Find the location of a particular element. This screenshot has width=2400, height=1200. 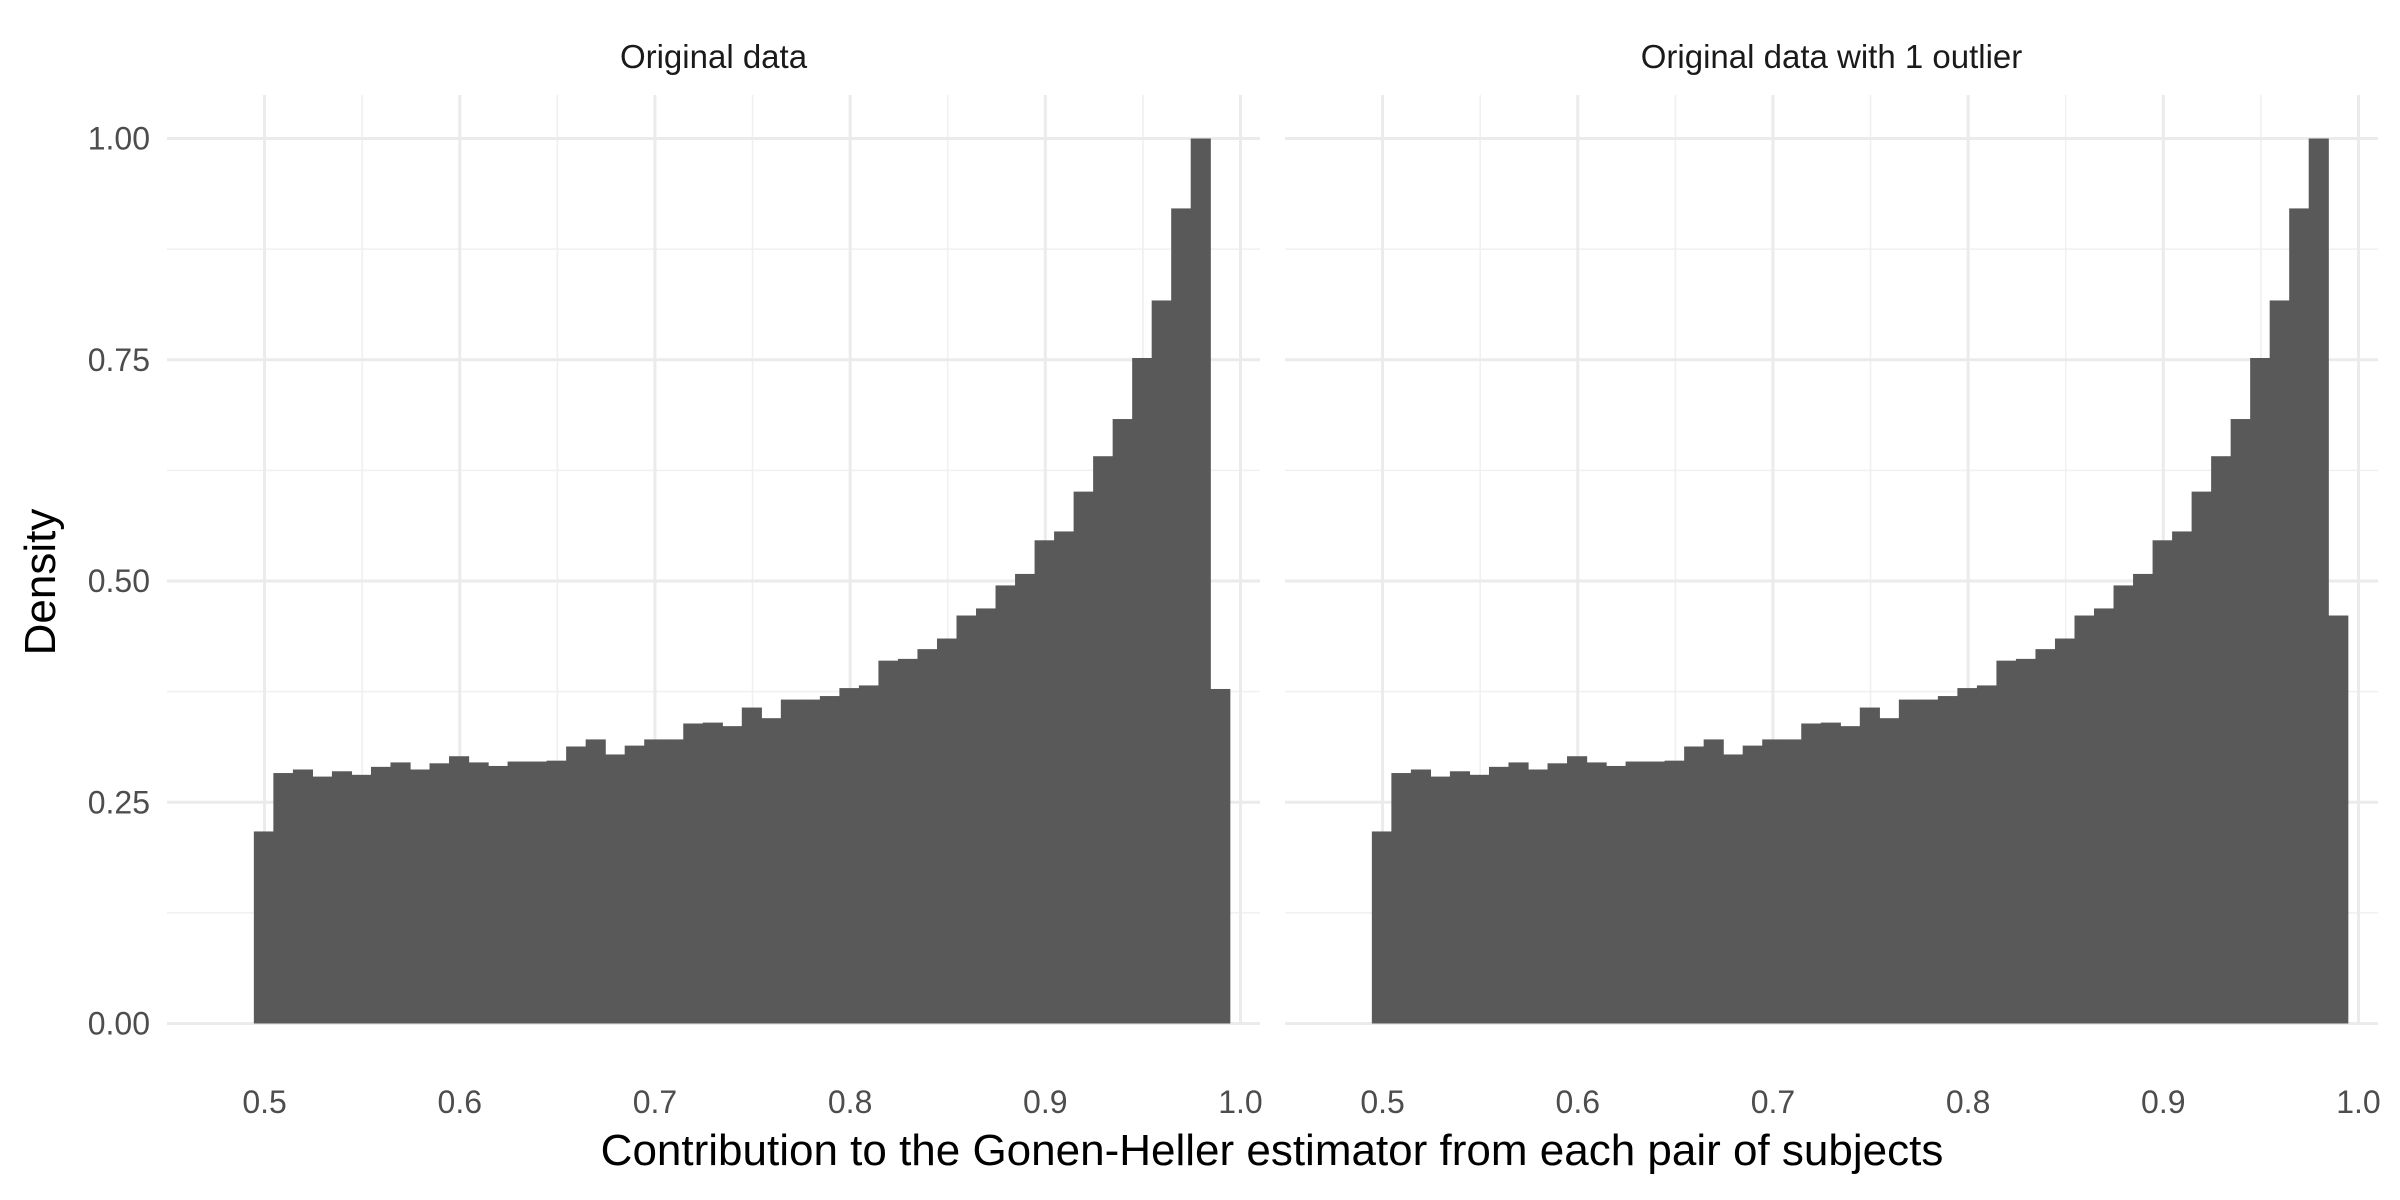

y-tick-label: 0.00 is located at coordinates (119, 1024).